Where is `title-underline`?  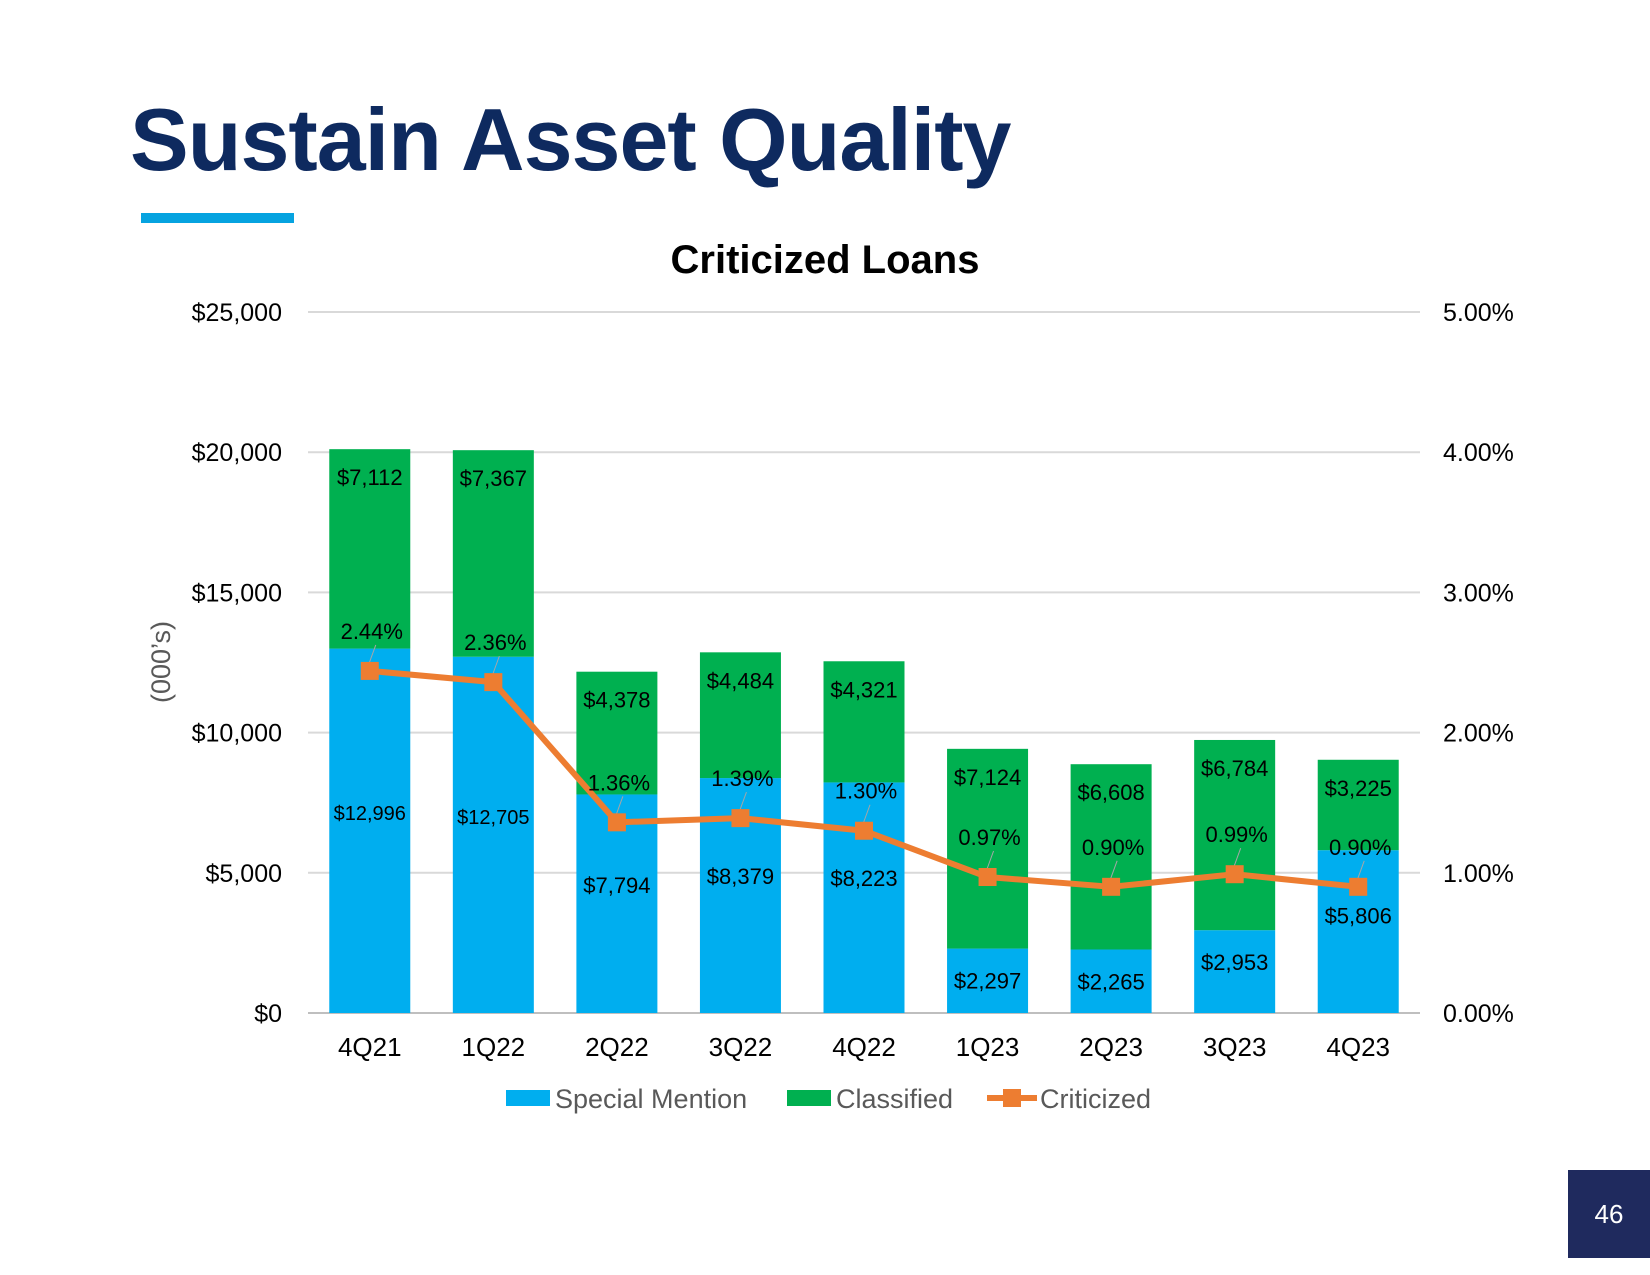 title-underline is located at coordinates (217, 218).